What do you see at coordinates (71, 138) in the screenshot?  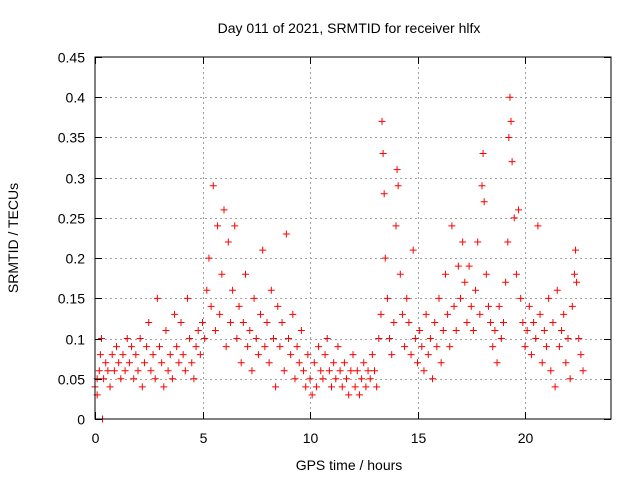 I see `y-tick-label: 0.35` at bounding box center [71, 138].